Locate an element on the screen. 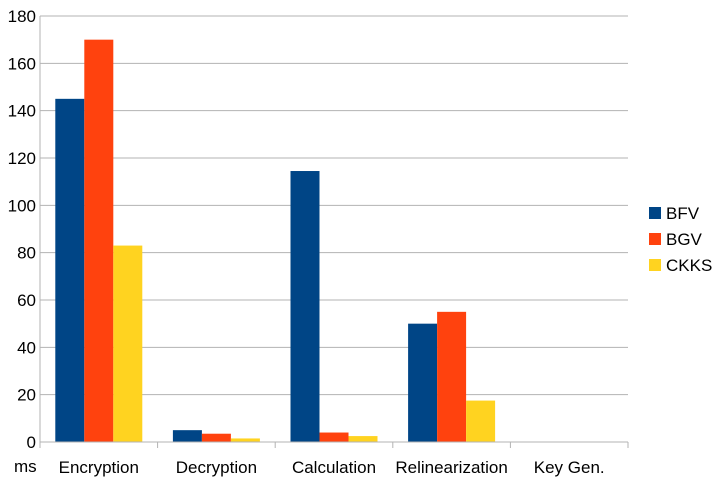  y-tick-label: 20 is located at coordinates (26, 395).